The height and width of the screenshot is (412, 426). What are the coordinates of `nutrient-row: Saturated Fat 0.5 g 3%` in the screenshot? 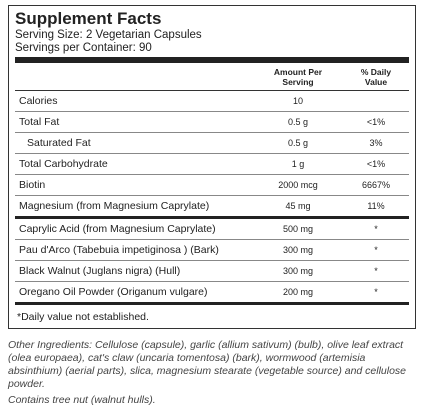 It's located at (212, 143).